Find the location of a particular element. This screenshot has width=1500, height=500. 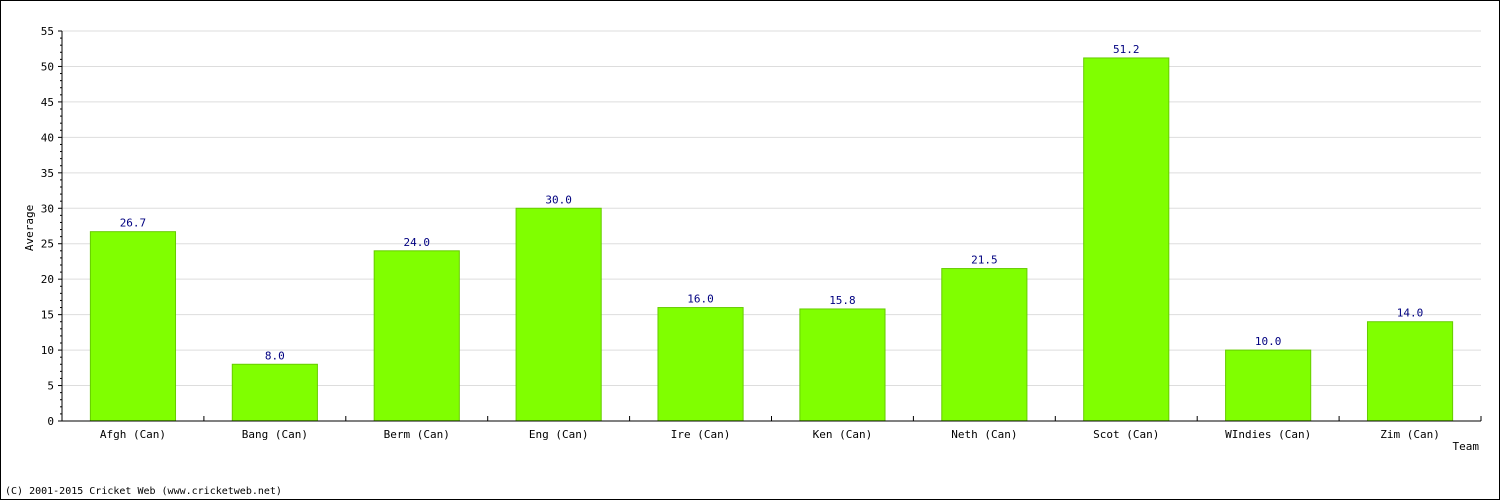

bar-value-label: 26.7 is located at coordinates (133, 223).